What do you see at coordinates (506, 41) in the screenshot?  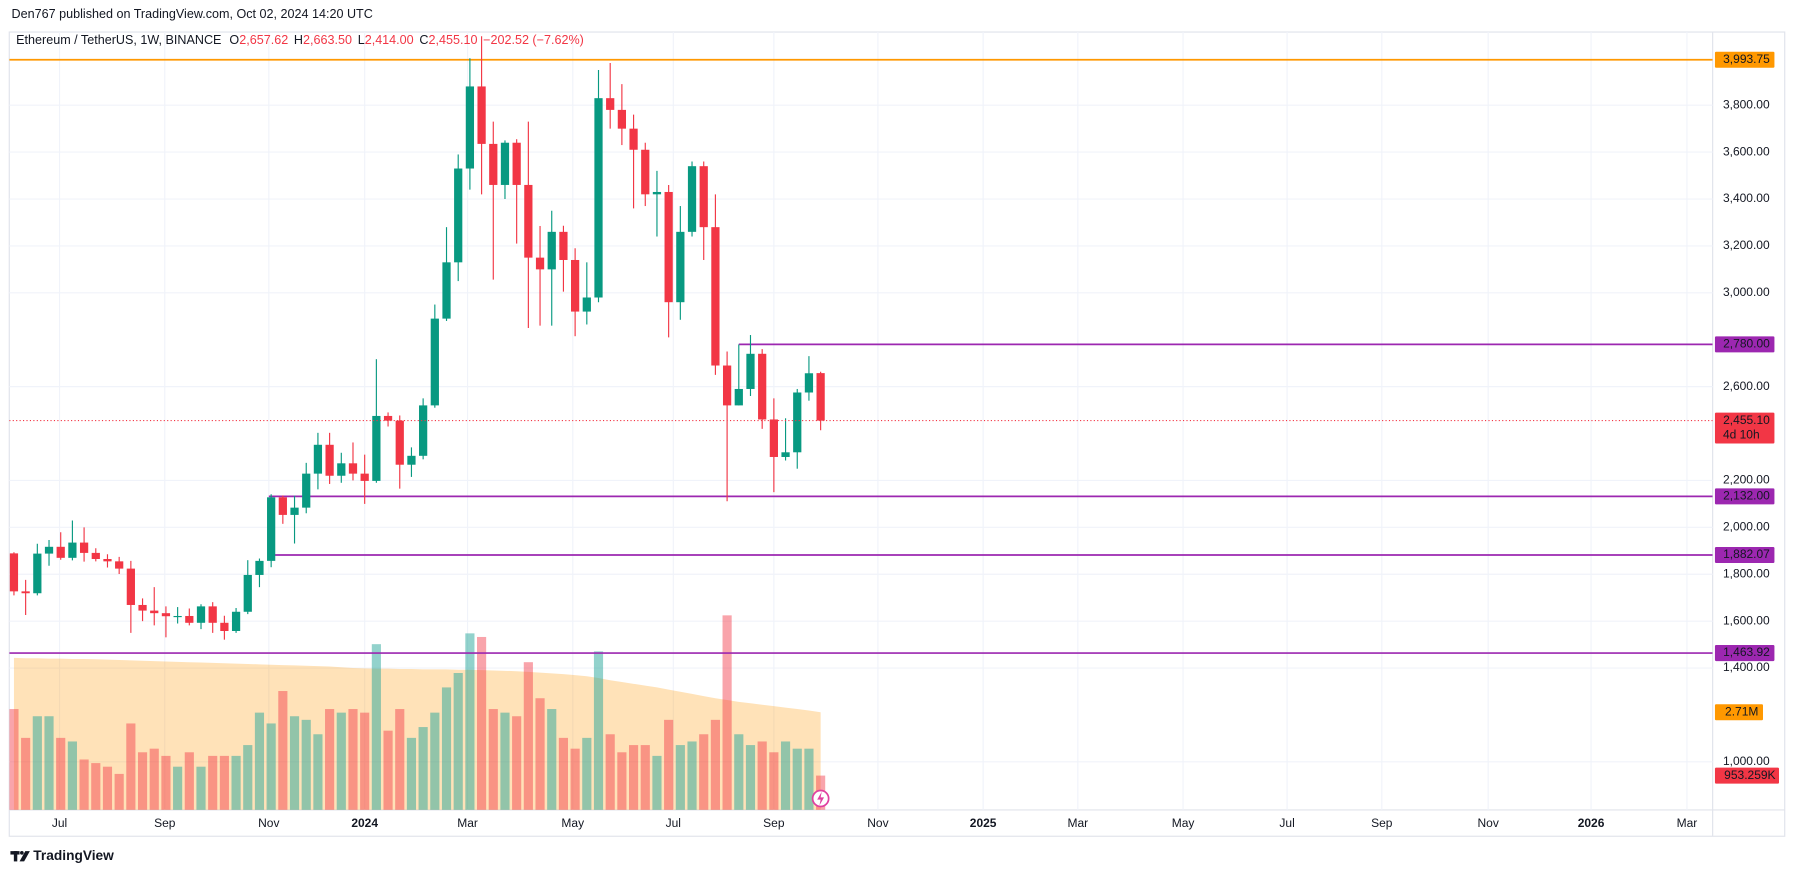 I see `legend-change: −202.52` at bounding box center [506, 41].